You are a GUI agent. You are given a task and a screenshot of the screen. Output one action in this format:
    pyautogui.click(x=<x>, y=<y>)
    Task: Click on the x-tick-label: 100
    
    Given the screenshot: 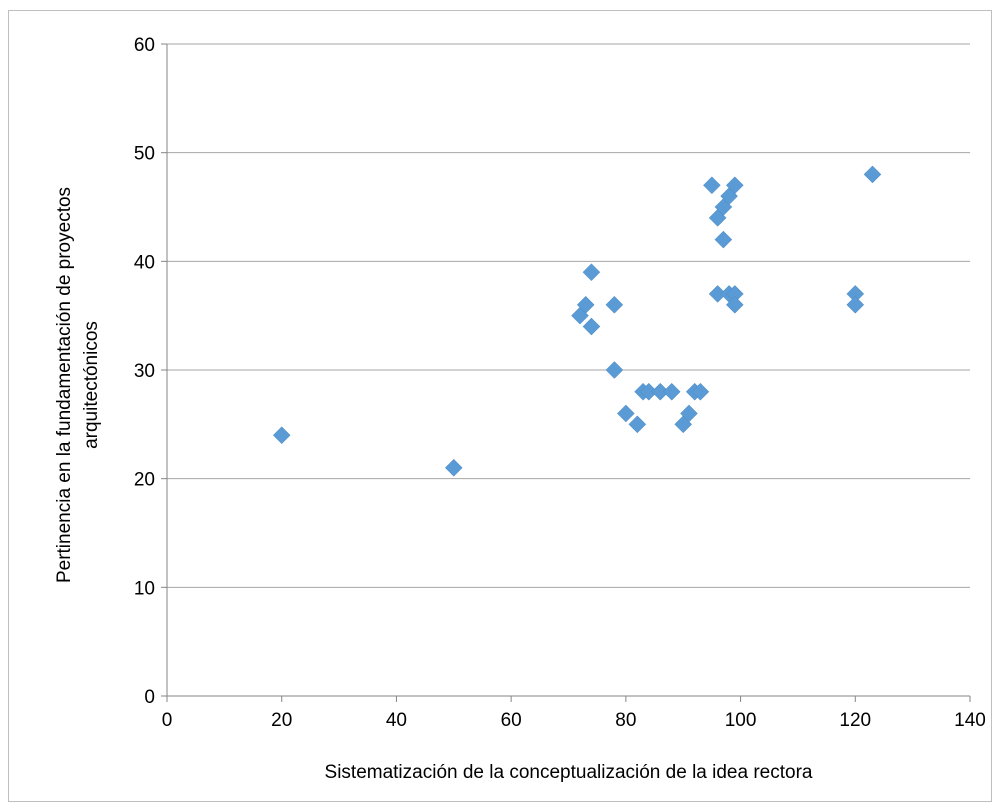 What is the action you would take?
    pyautogui.click(x=741, y=720)
    